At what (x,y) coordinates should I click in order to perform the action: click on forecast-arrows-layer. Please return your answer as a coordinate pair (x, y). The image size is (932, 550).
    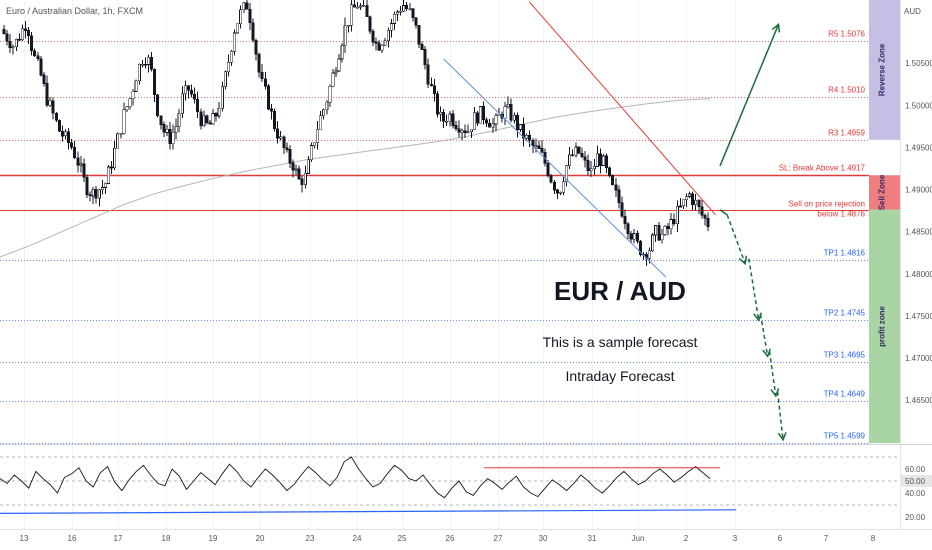
    Looking at the image, I should click on (753, 232).